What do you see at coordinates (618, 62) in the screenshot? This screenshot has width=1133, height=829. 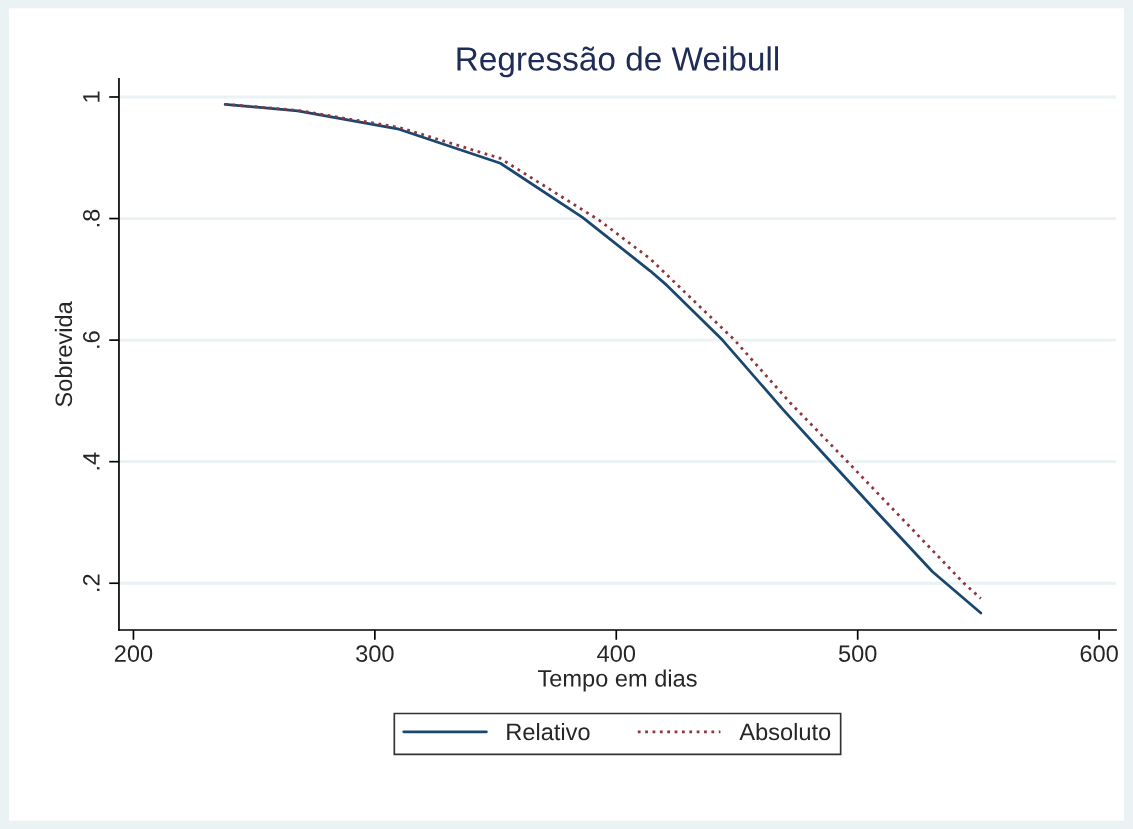 I see `chart-title: Regressão de Weibull` at bounding box center [618, 62].